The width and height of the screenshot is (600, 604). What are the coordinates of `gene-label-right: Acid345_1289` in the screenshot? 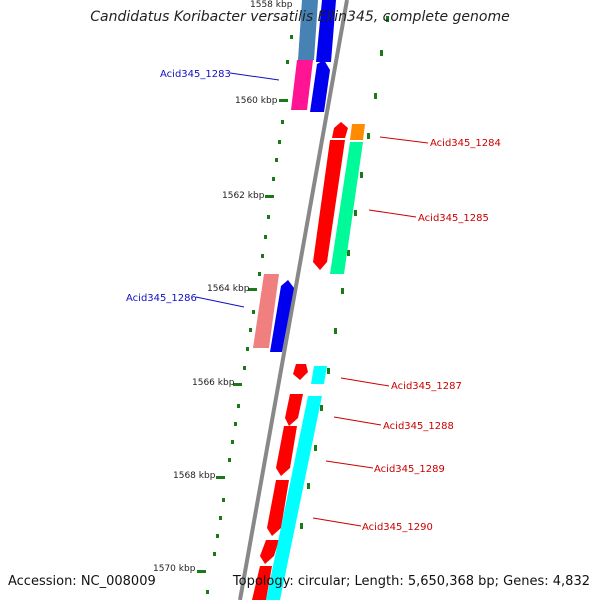 It's located at (409, 469).